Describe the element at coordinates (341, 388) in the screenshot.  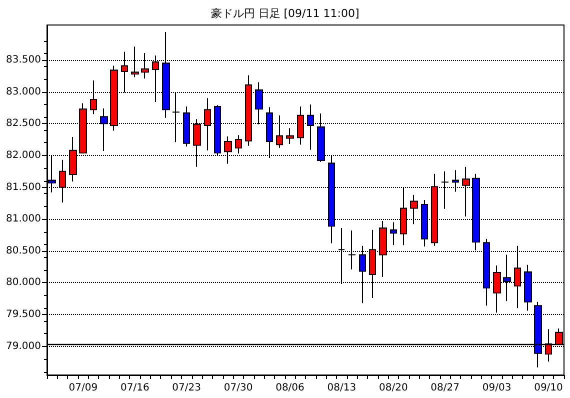
I see `x-tick-label: 08/13` at that location.